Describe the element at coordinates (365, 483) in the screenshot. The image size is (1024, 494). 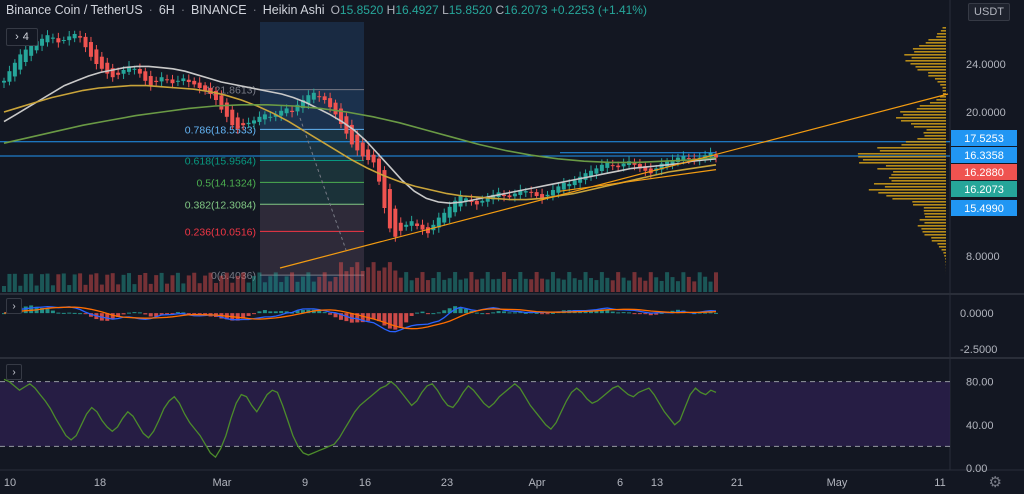
I see `time-axis-label: 16` at that location.